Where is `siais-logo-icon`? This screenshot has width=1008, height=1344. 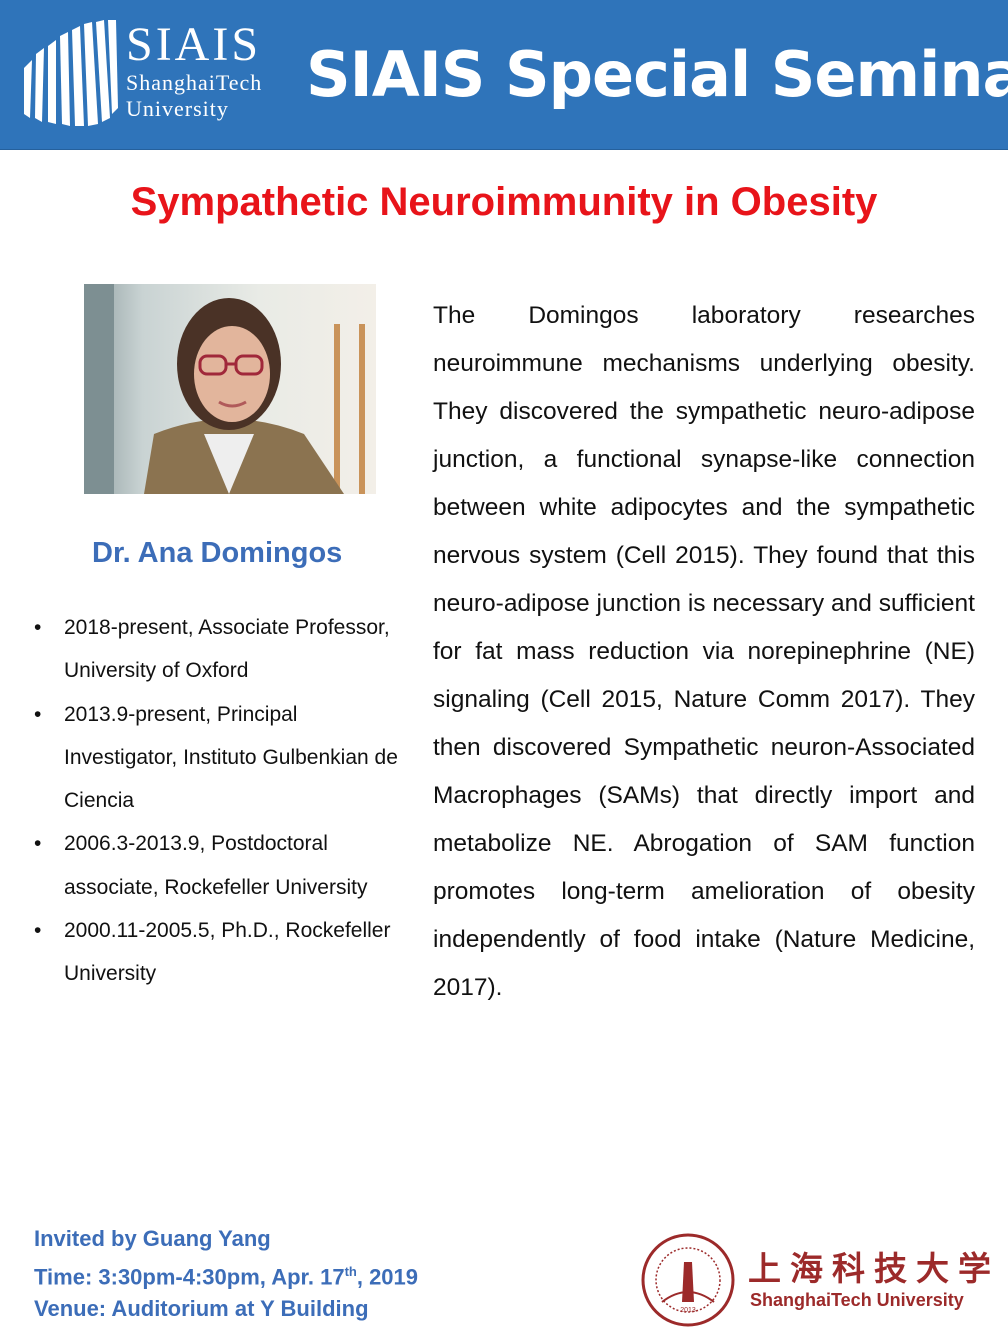
siais-logo-icon is located at coordinates (71, 73).